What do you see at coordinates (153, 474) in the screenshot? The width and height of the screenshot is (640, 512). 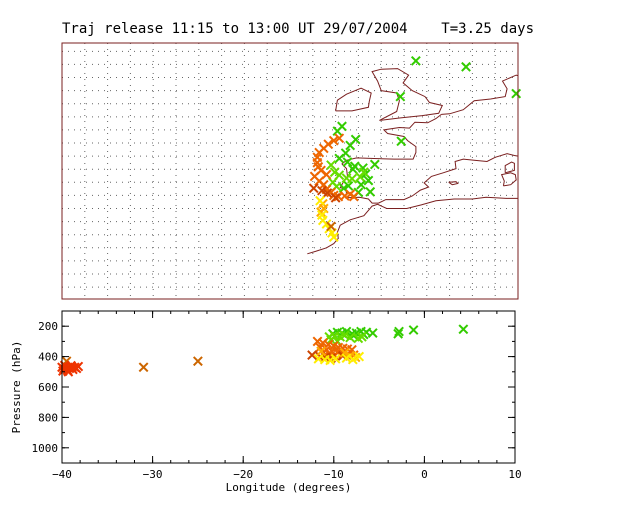 I see `x-tick-label: −30` at bounding box center [153, 474].